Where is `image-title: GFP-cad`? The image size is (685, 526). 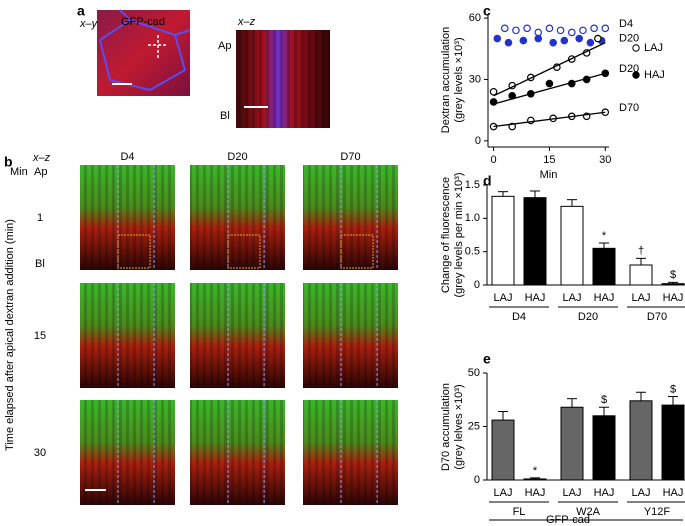
image-title: GFP-cad is located at coordinates (143, 22).